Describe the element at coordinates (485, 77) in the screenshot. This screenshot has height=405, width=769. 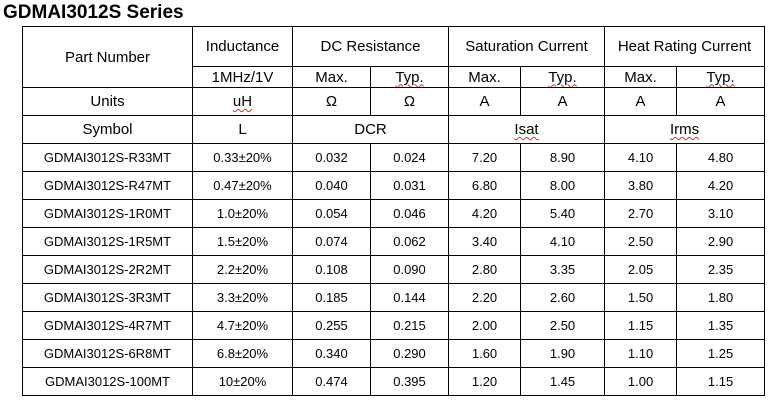
I see `header-isat-max: Max.` at that location.